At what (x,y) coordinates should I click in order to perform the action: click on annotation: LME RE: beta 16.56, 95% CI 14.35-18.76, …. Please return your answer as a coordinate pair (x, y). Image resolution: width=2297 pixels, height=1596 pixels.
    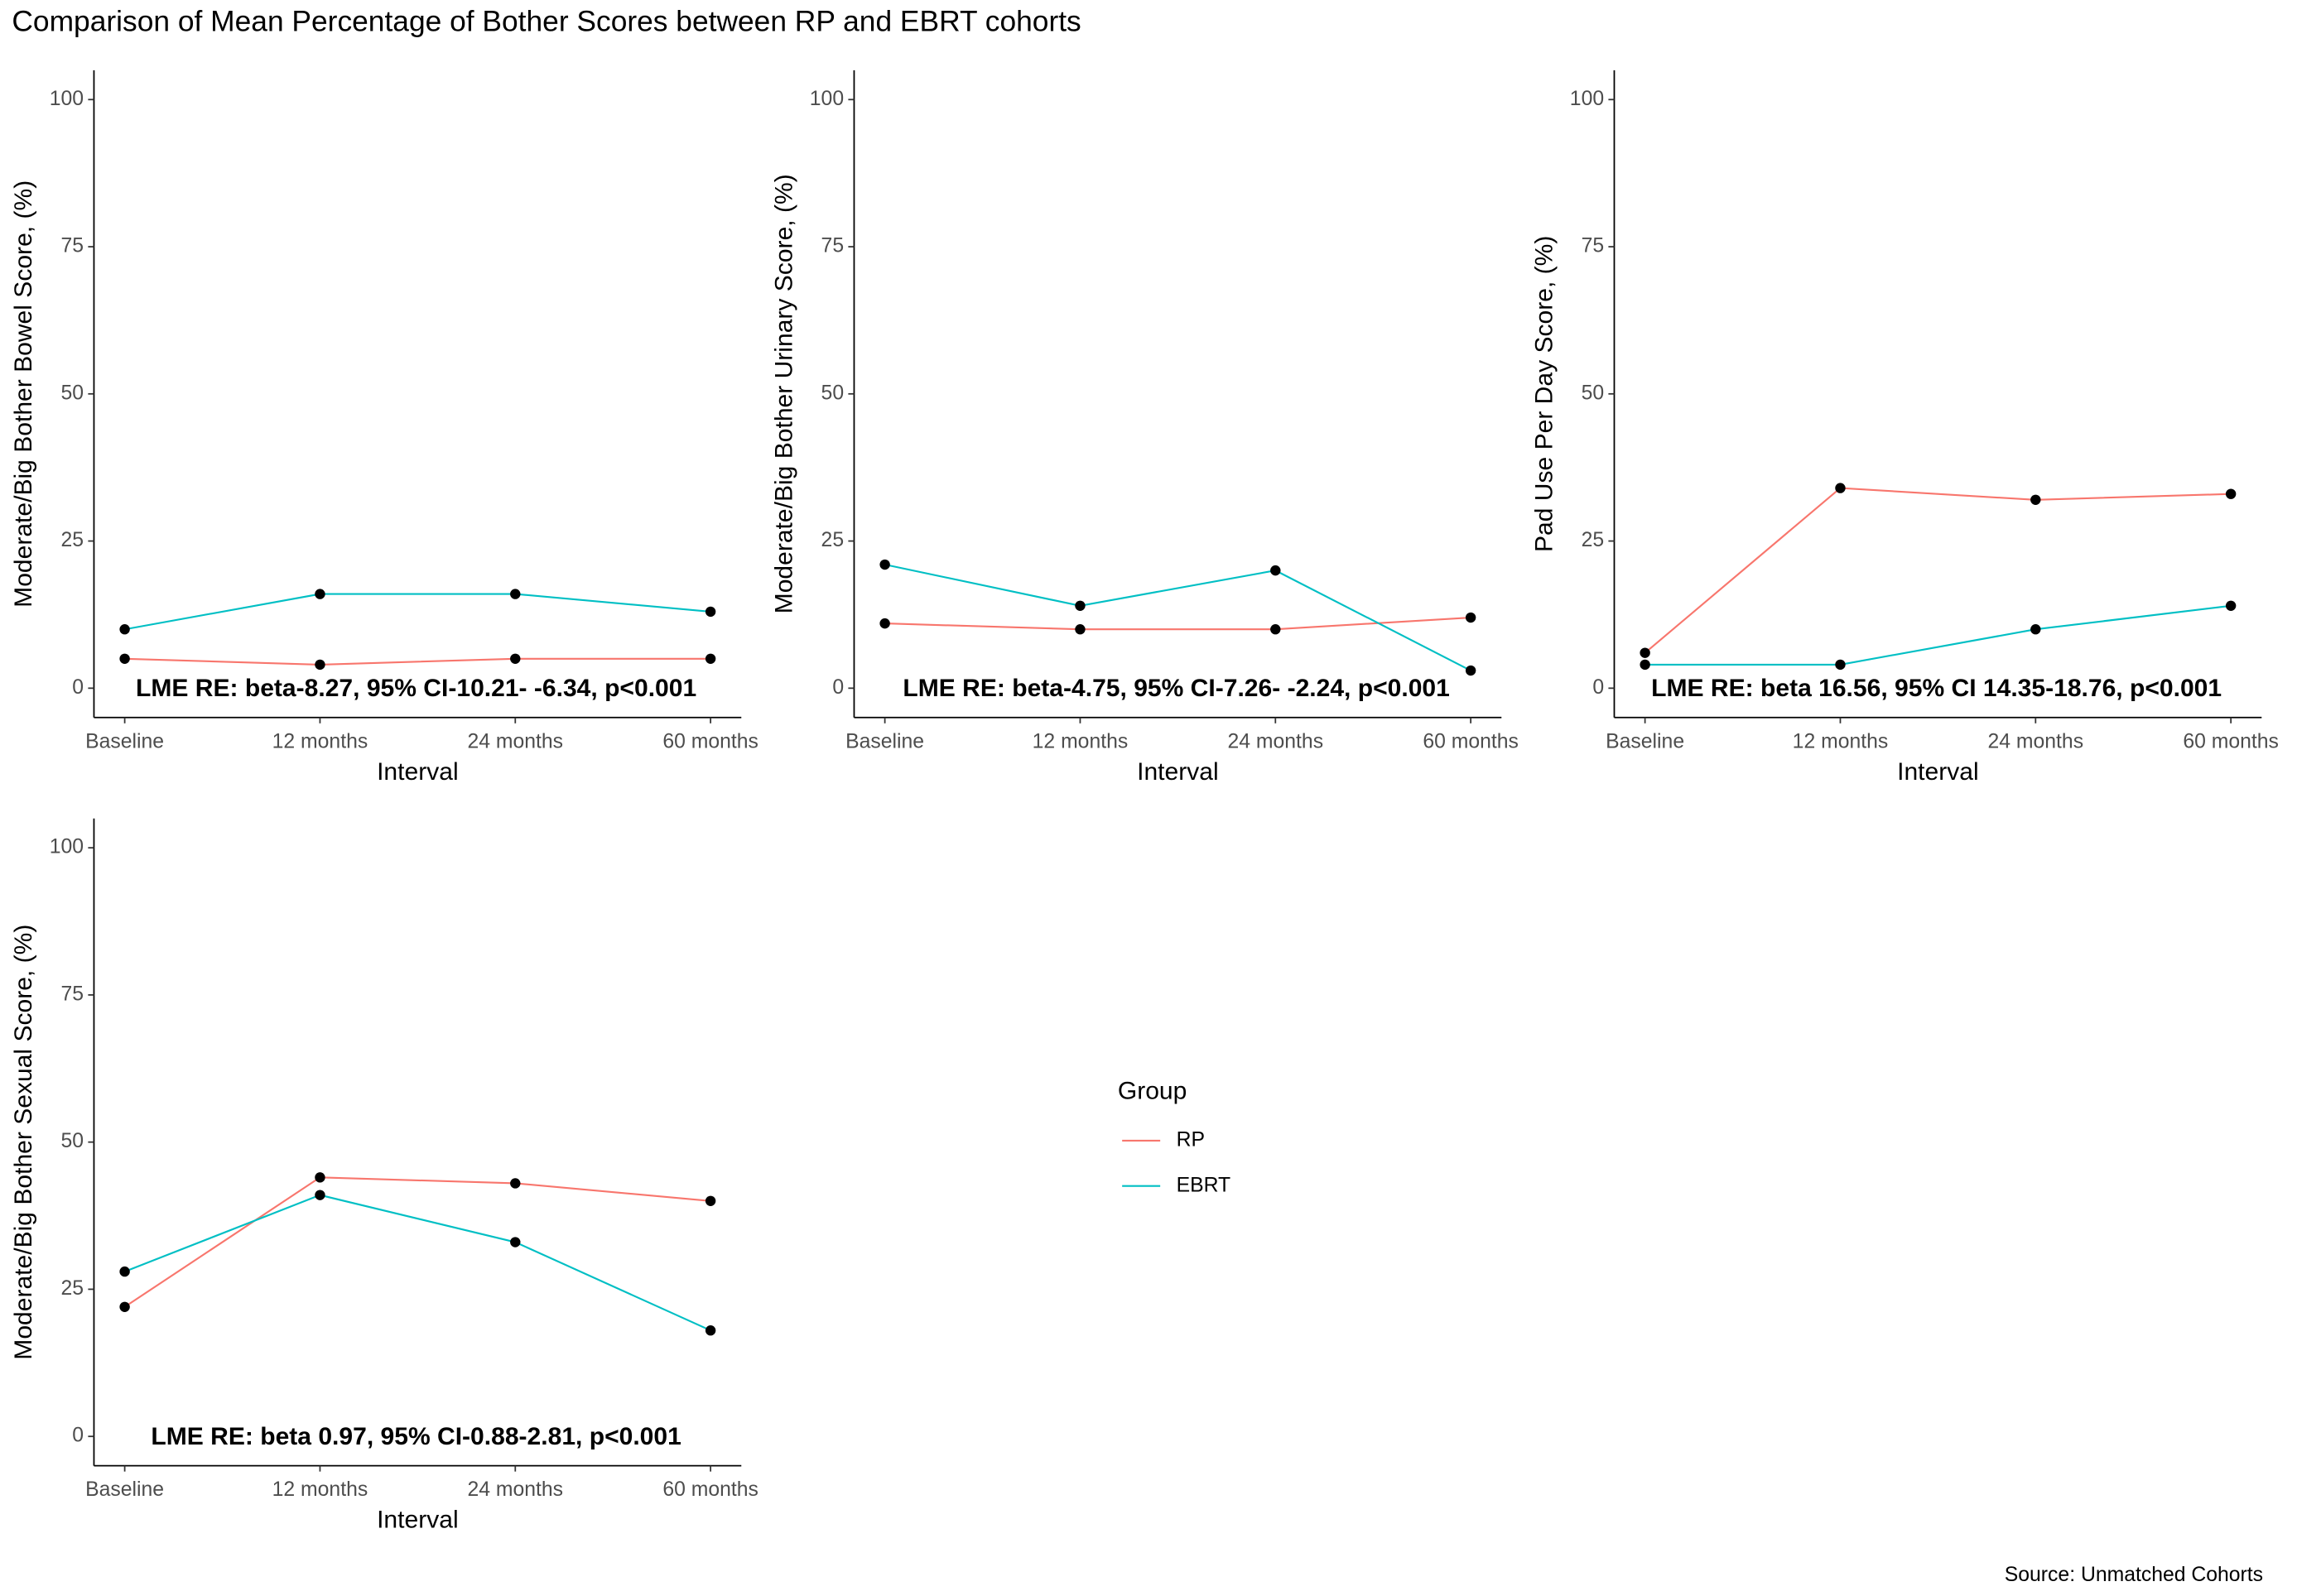
    Looking at the image, I should click on (1936, 688).